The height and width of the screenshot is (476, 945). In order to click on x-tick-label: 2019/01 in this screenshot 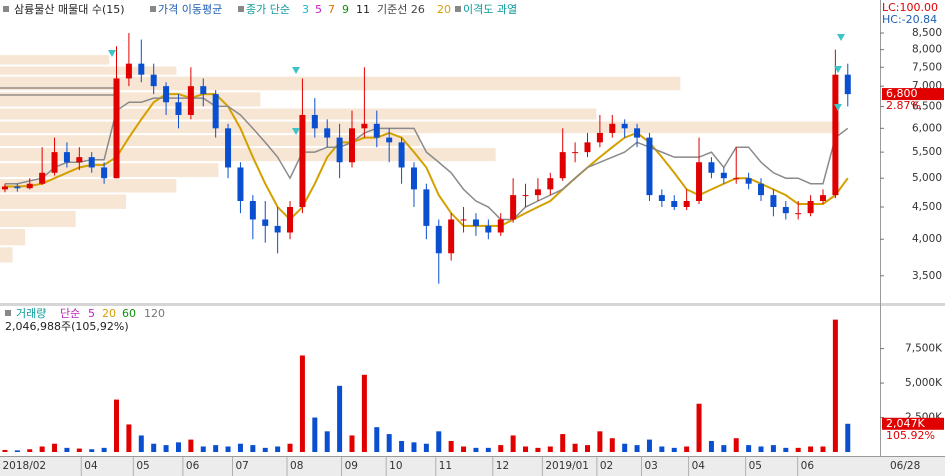, I will do `click(567, 466)`.